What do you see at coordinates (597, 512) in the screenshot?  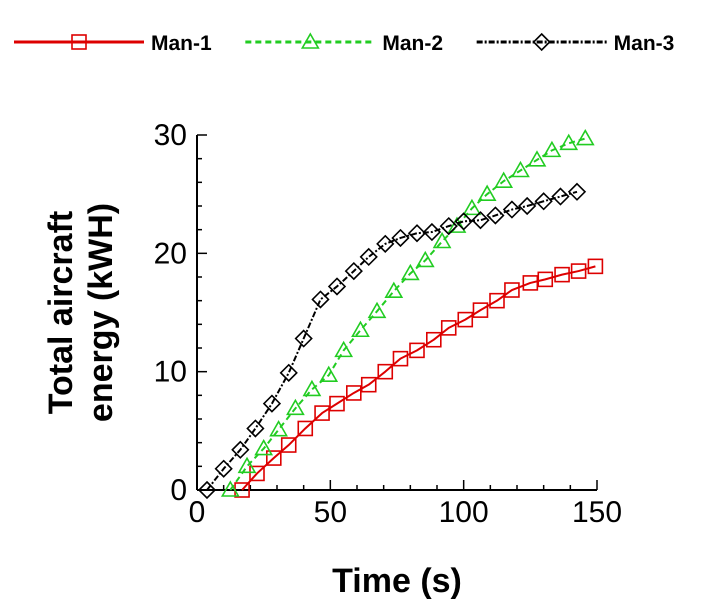 I see `x-tick-label: 150` at bounding box center [597, 512].